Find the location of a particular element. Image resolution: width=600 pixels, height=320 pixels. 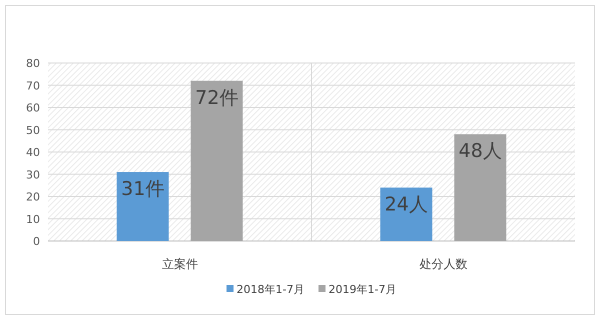

data-label: 48人 is located at coordinates (480, 151).